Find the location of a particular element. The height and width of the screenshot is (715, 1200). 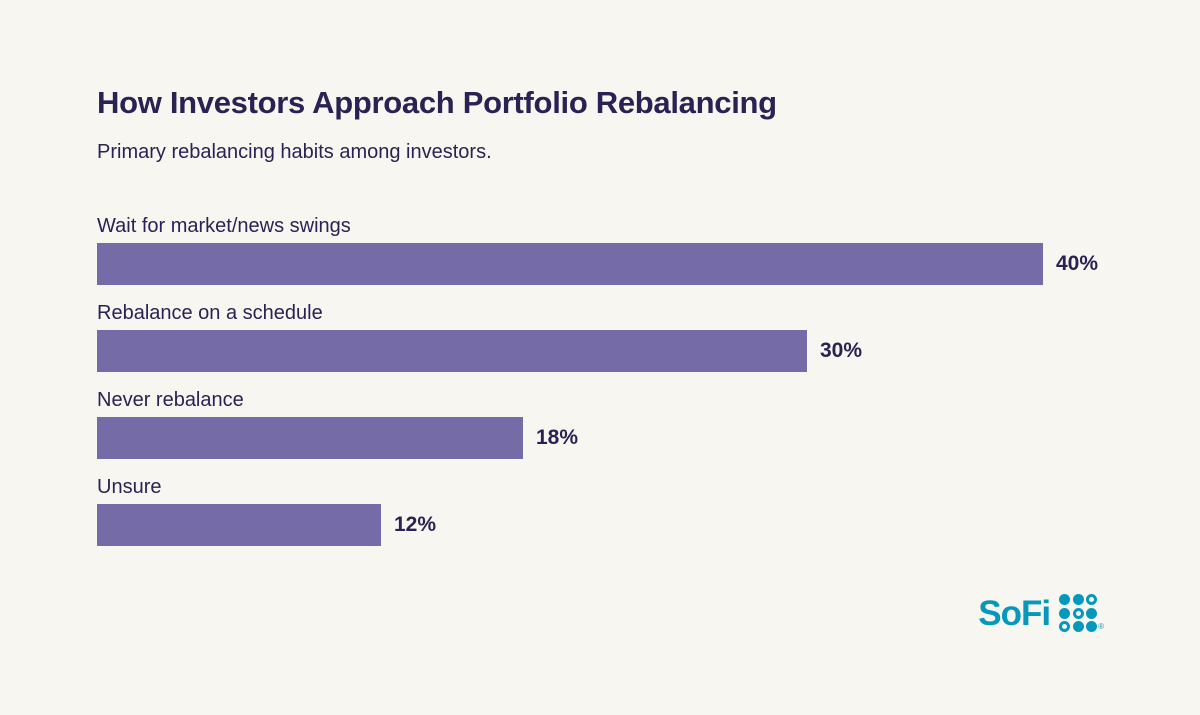

sofi-logo-text: SoFi is located at coordinates (1014, 613).